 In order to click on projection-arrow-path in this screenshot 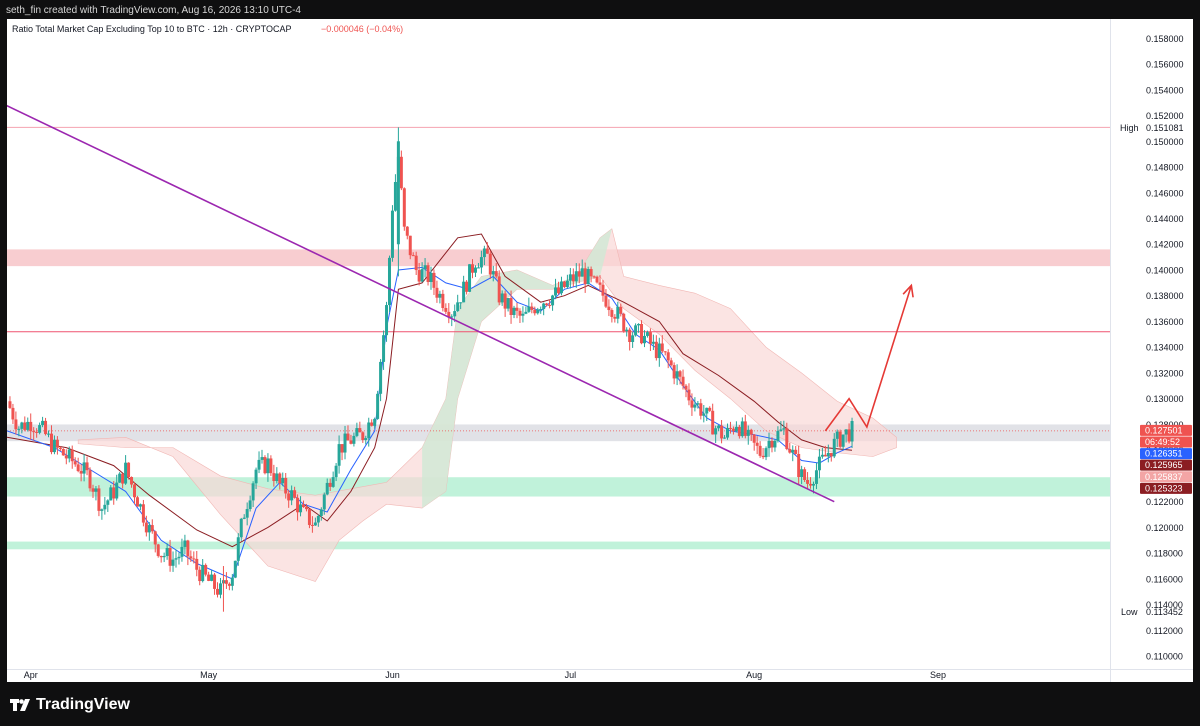, I will do `click(868, 358)`.